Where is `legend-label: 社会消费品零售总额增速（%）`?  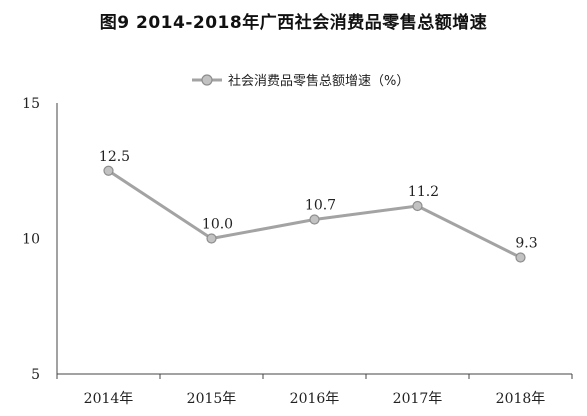 legend-label: 社会消费品零售总额增速（%） is located at coordinates (318, 81).